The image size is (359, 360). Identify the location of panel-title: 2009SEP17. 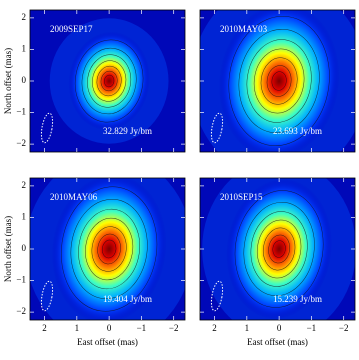
(71, 29).